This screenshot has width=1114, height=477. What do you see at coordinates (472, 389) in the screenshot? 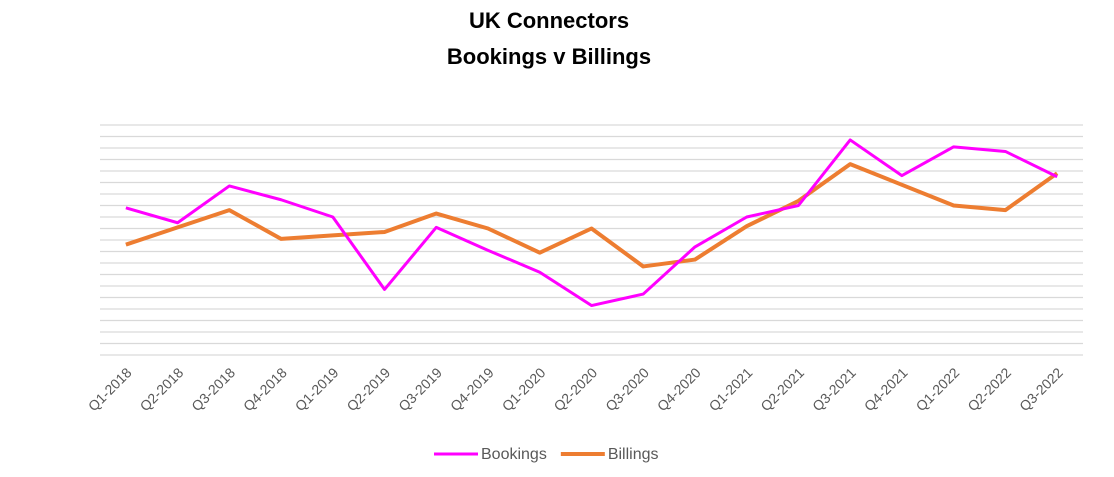
I see `x-tick-label: Q4-2019` at bounding box center [472, 389].